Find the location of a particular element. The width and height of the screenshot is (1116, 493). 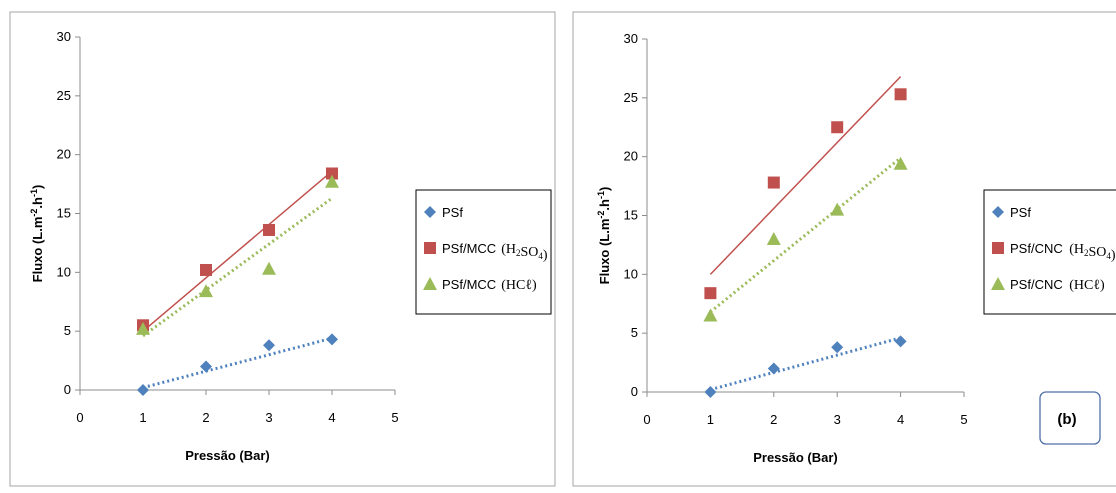

legend-label-2: PSf/MCC is located at coordinates (469, 284).